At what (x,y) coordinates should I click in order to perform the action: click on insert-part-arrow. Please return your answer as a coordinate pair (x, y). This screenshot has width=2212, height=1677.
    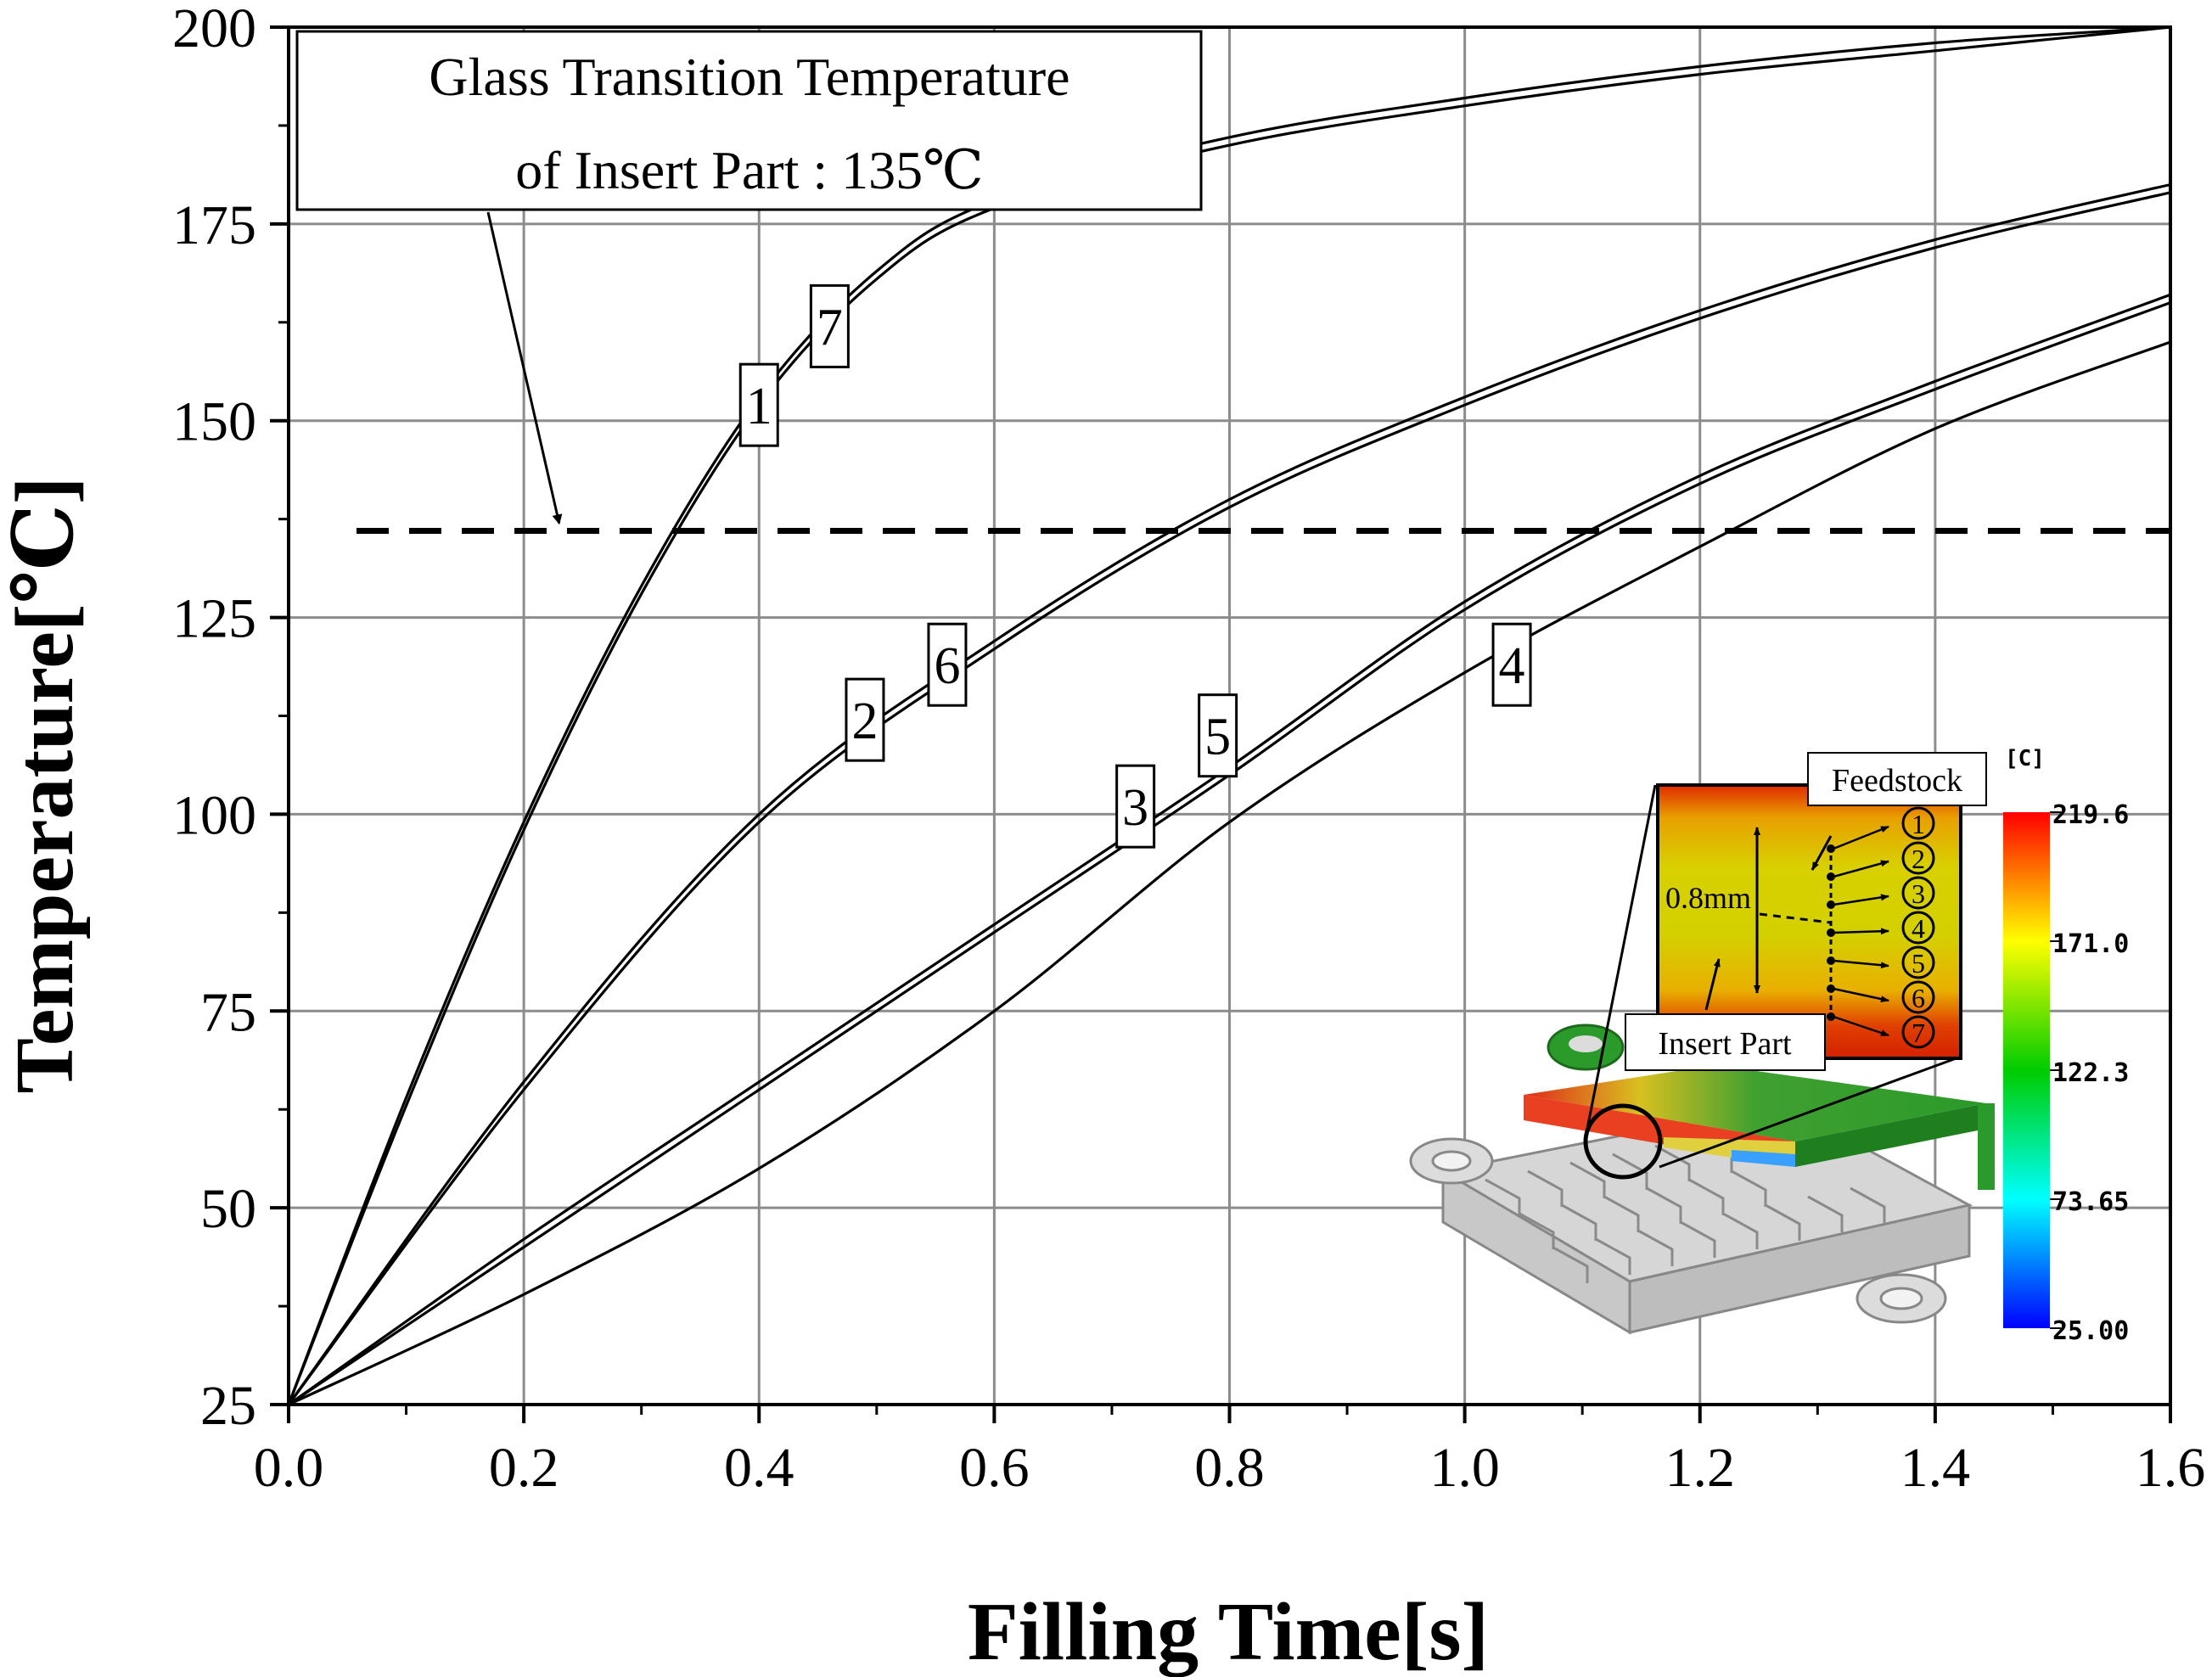
    Looking at the image, I should click on (1712, 984).